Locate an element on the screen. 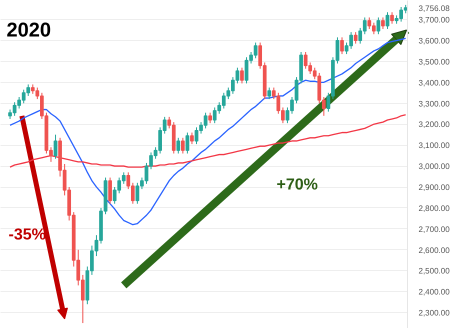 The image size is (452, 328). y-tick-label: 2,800.00 is located at coordinates (434, 208).